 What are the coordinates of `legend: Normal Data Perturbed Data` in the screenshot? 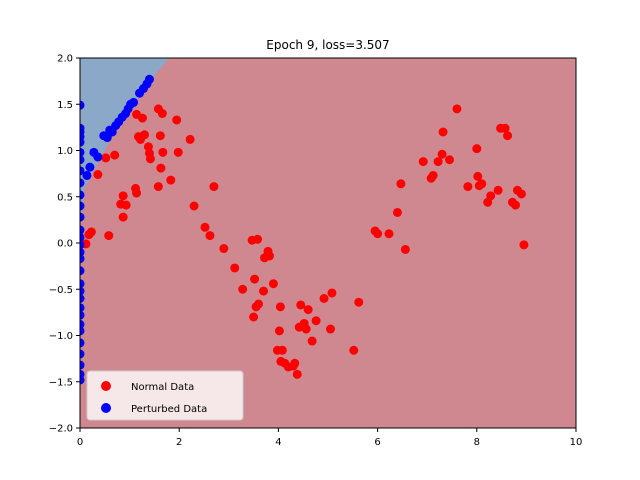 It's located at (165, 395).